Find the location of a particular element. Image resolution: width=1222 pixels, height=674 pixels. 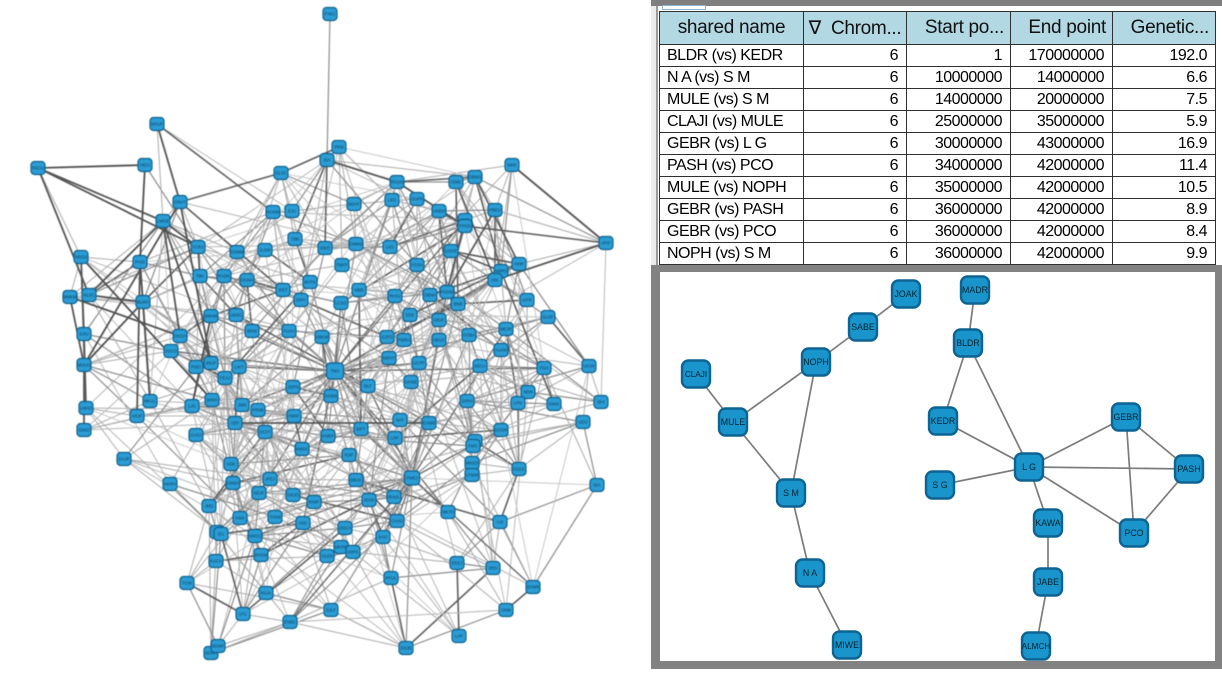

svg-text: KEDR is located at coordinates (943, 421).